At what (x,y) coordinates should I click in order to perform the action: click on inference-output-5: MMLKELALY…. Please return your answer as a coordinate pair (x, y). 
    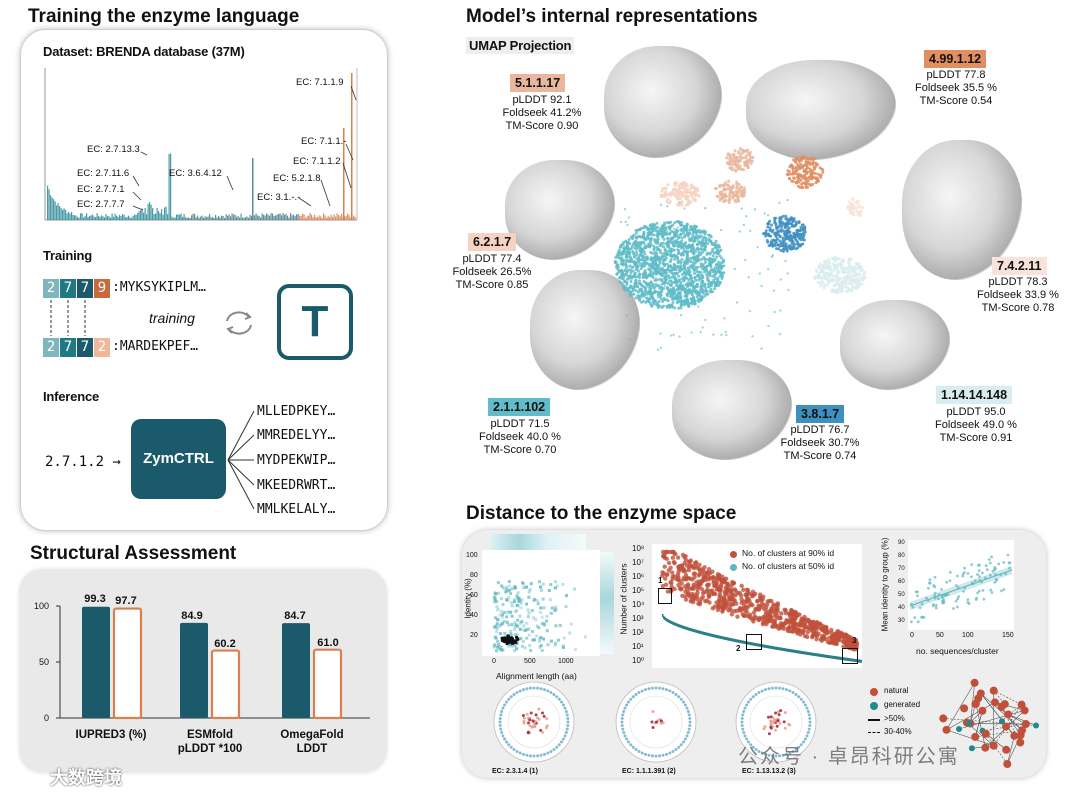
    Looking at the image, I should click on (296, 509).